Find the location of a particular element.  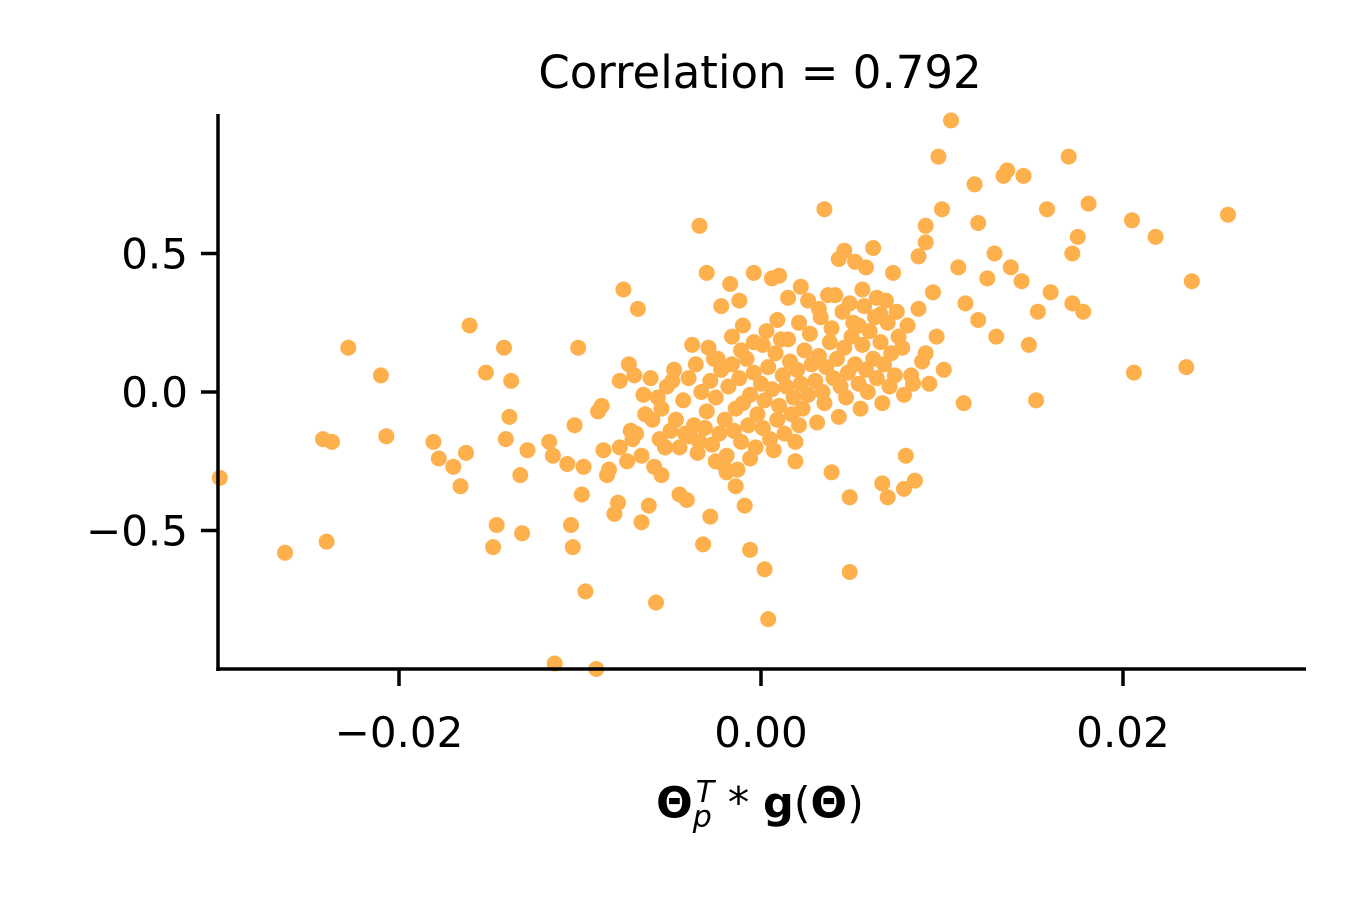

xlabel-g: g is located at coordinates (778, 803).